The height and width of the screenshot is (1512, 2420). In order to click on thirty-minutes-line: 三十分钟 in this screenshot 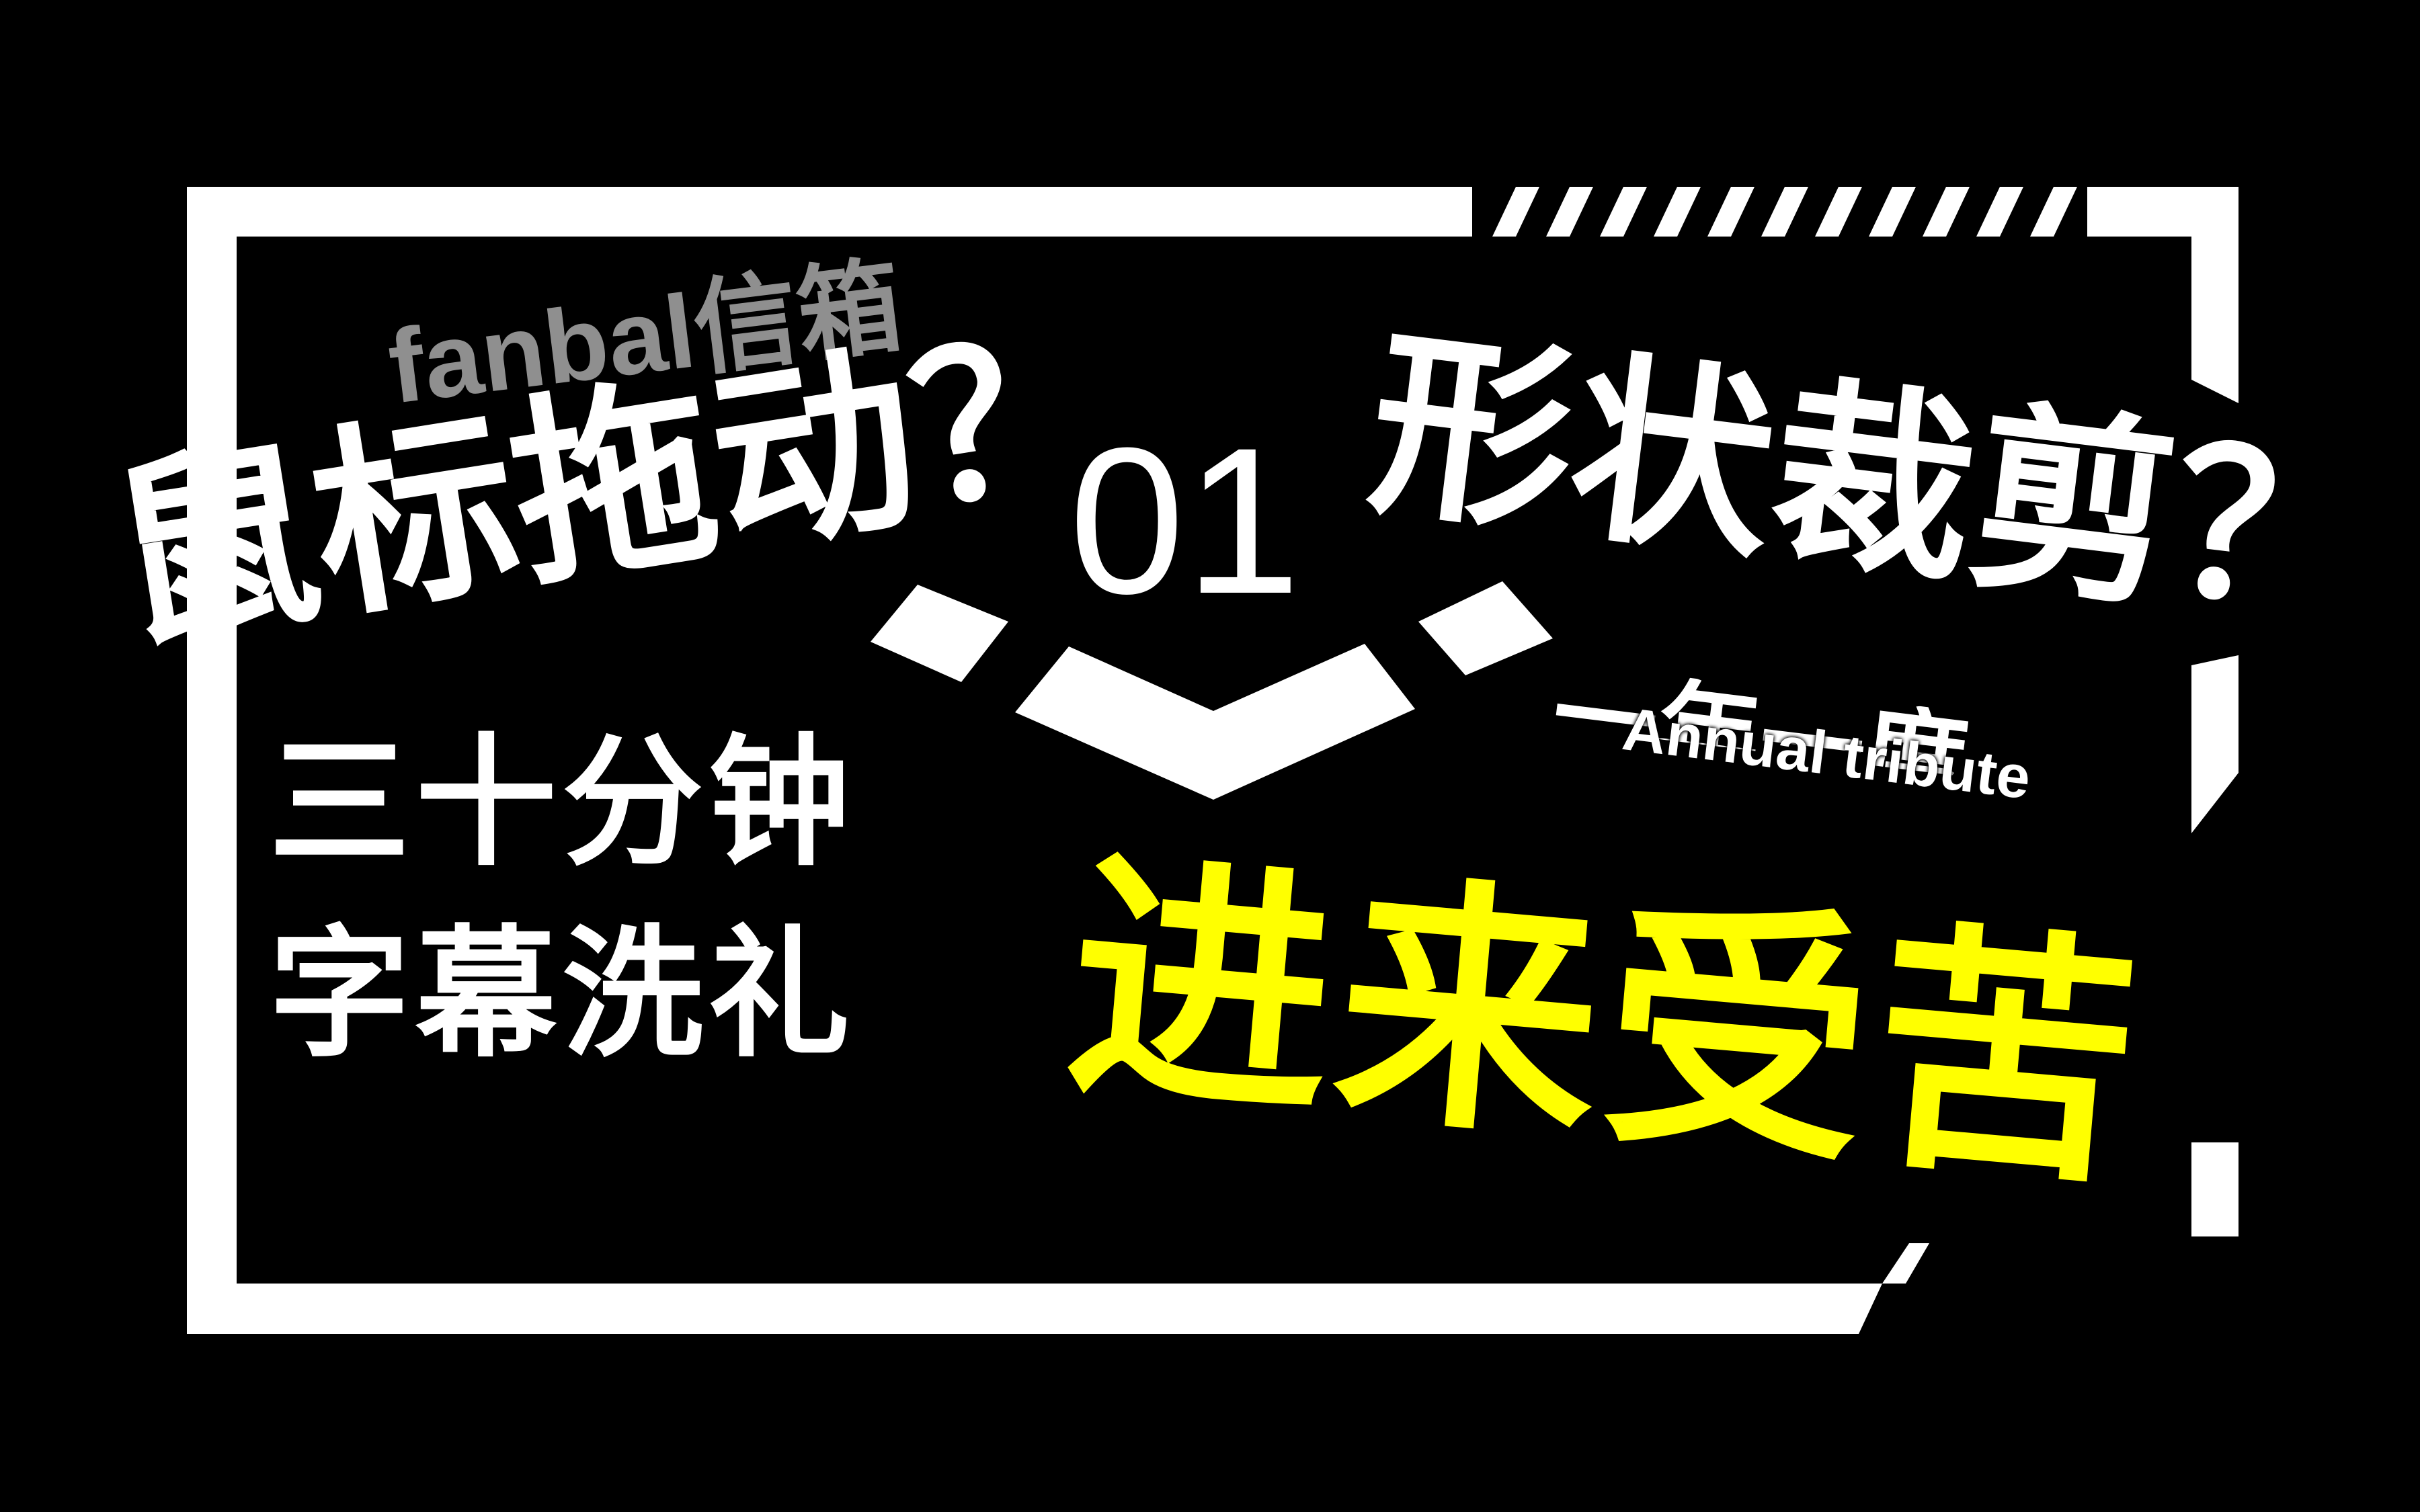, I will do `click(562, 803)`.